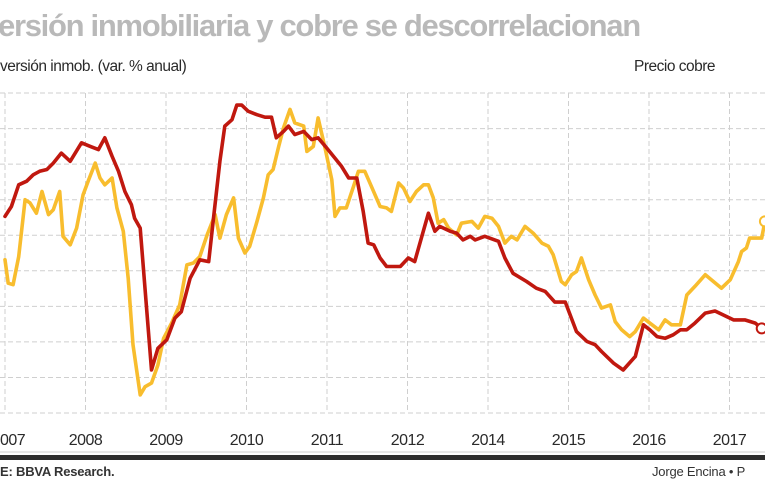 The width and height of the screenshot is (765, 500). I want to click on x-tick-label: 007, so click(13, 440).